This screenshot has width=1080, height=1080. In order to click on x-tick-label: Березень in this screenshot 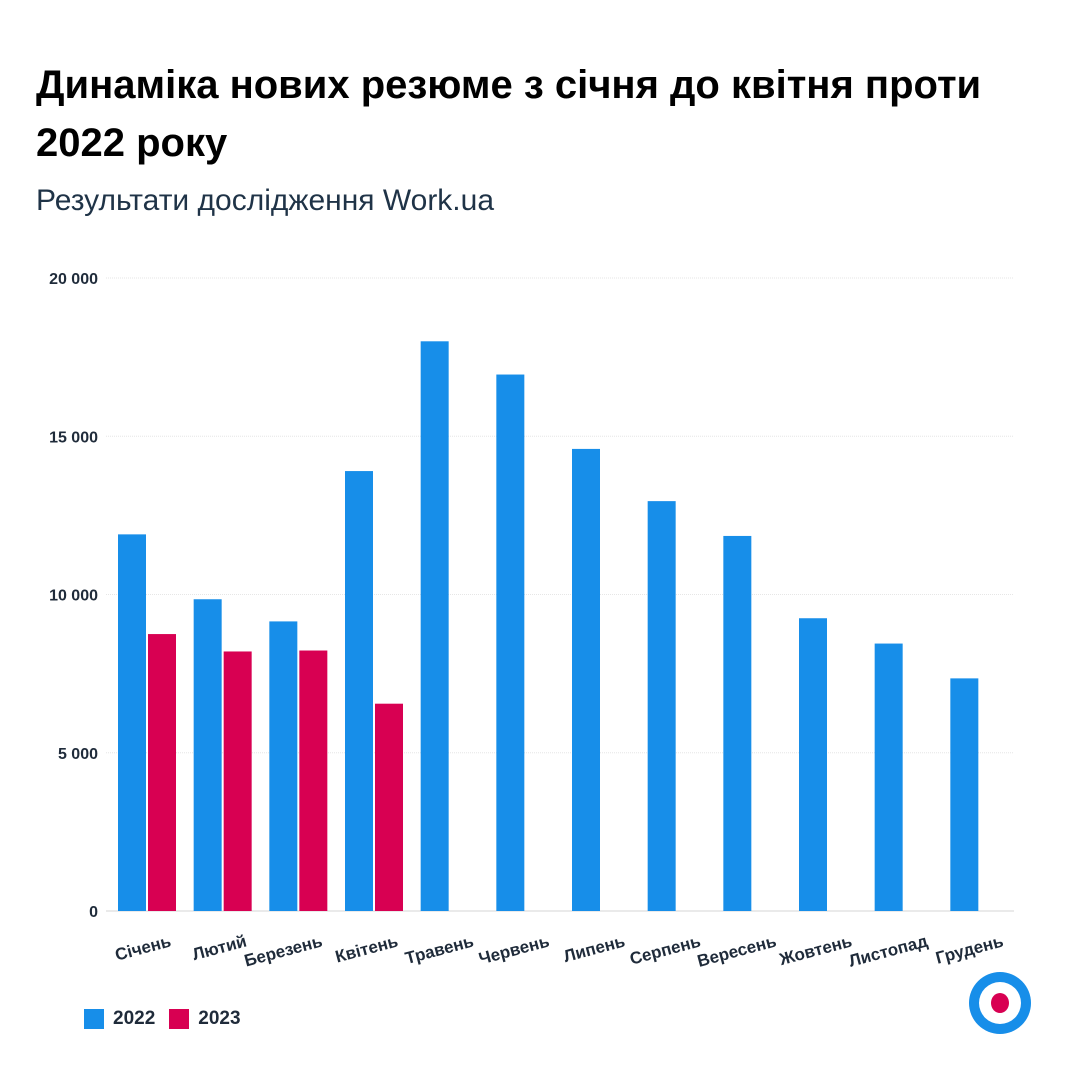, I will do `click(283, 951)`.